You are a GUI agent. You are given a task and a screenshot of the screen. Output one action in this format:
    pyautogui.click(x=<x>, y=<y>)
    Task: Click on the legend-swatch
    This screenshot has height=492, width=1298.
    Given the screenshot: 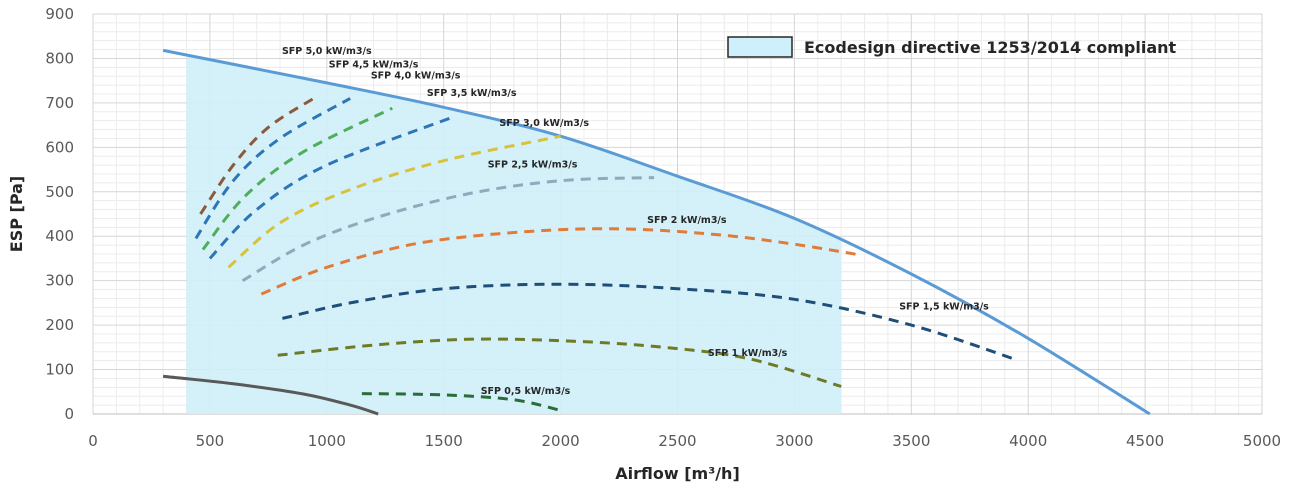 What is the action you would take?
    pyautogui.click(x=760, y=47)
    